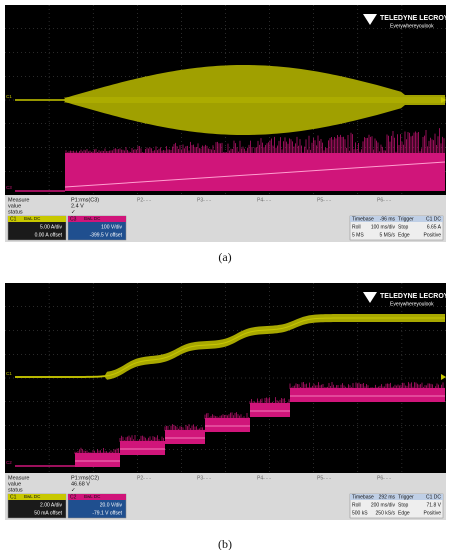  Describe the element at coordinates (85, 478) in the screenshot. I see `measure-name: P1:rms(C2)` at that location.